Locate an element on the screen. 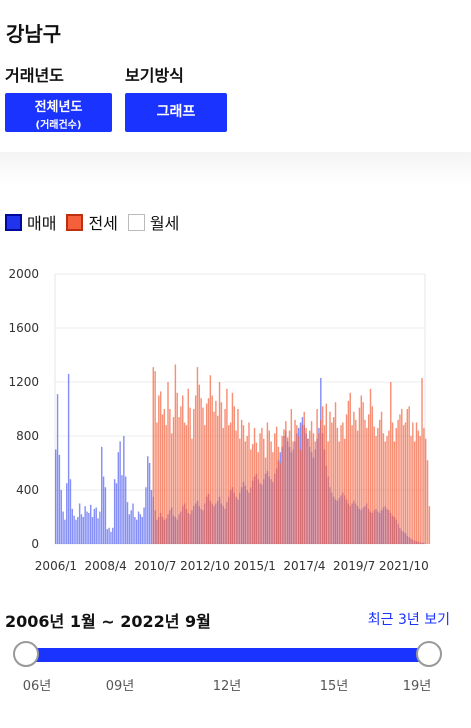 The image size is (471, 728). year-sub: (거래건수) is located at coordinates (58, 125).